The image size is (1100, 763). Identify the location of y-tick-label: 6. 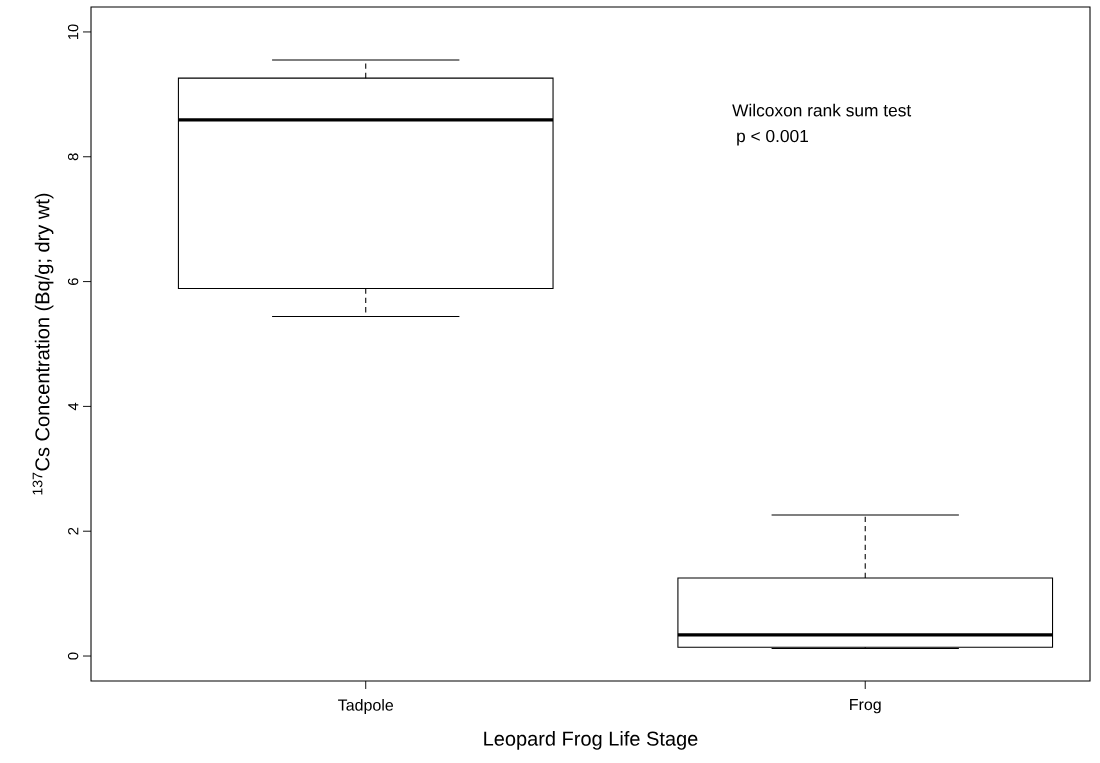
(73, 281).